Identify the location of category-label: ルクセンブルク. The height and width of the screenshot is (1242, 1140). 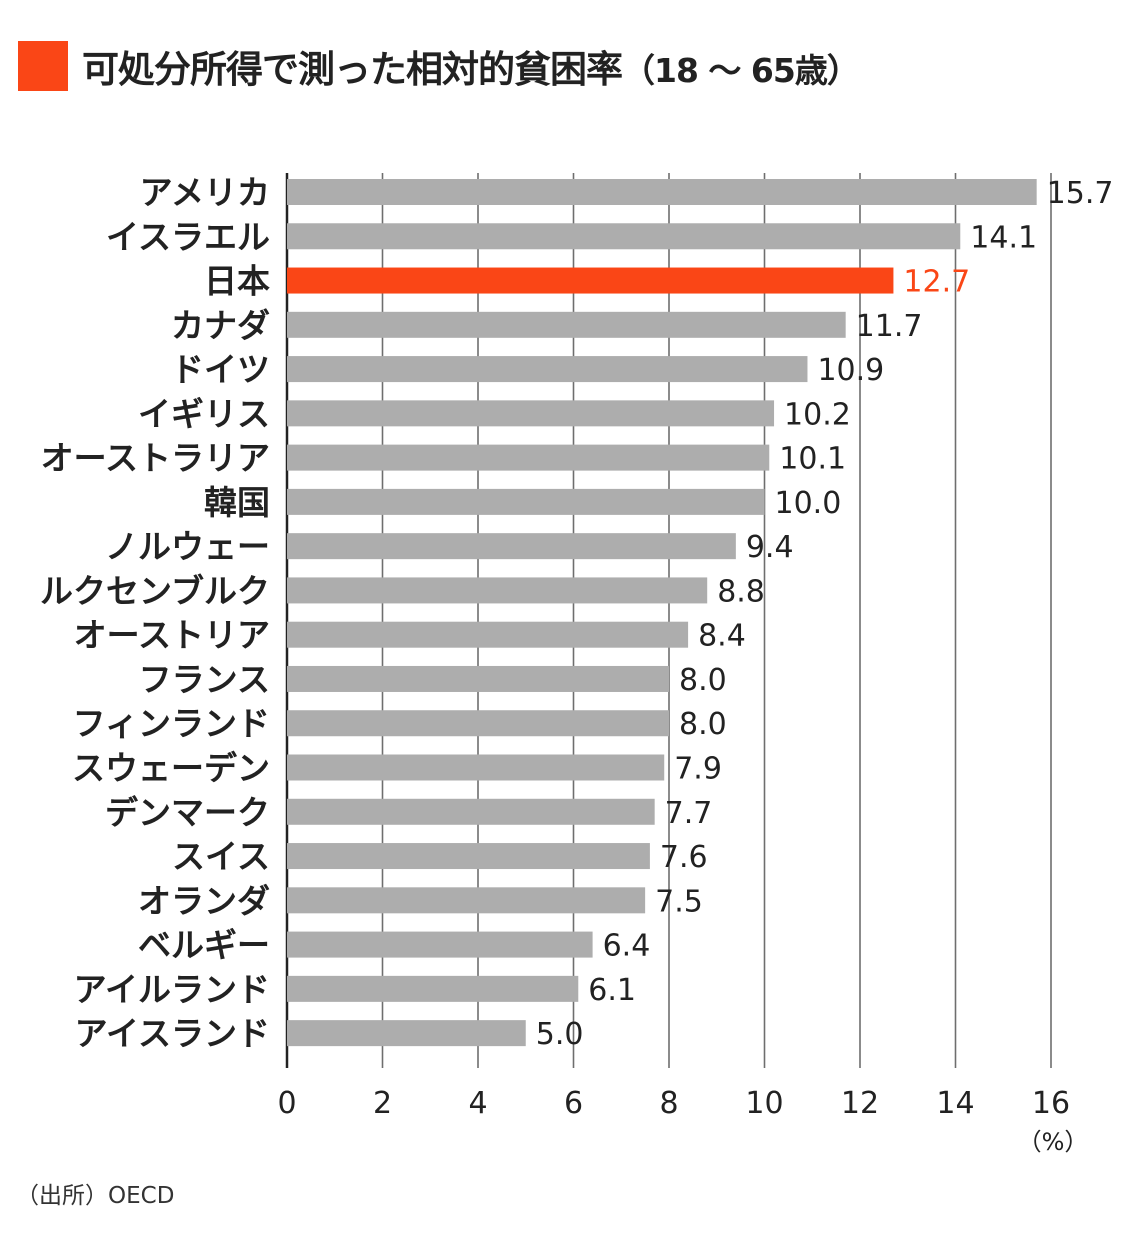
(155, 590).